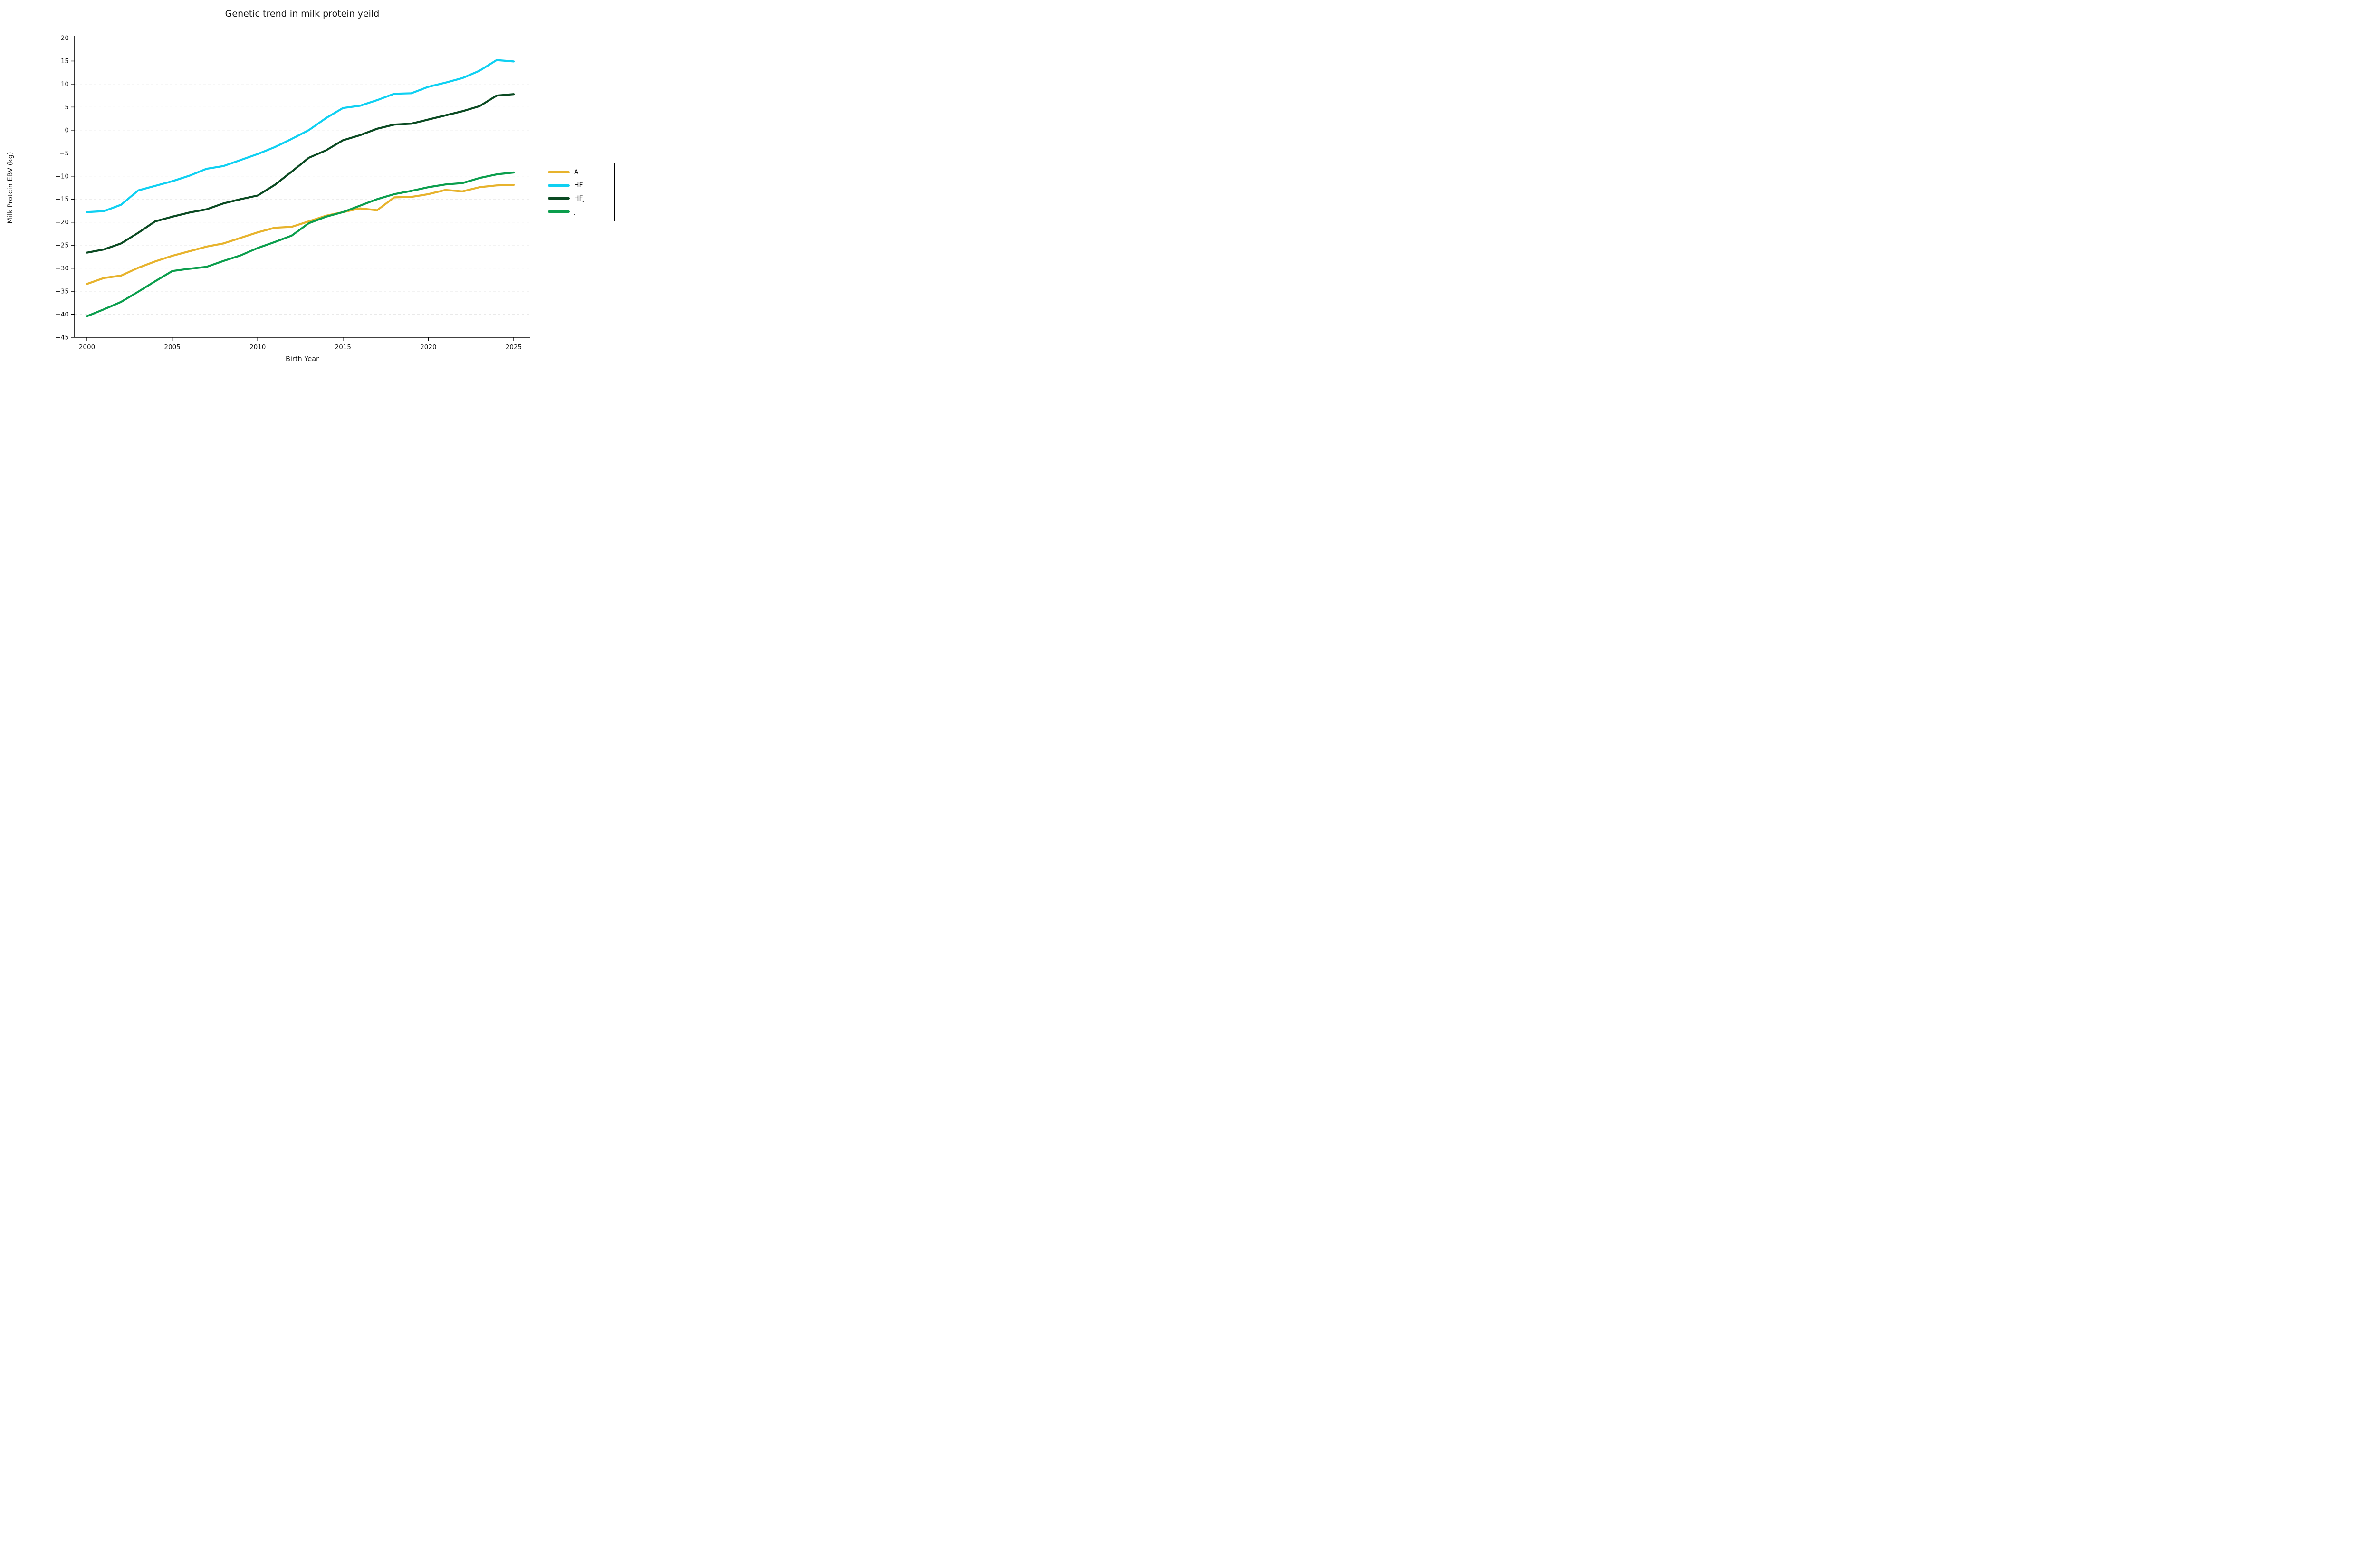 The image size is (2376, 1568). Describe the element at coordinates (67, 108) in the screenshot. I see `y-tick-label: 5` at that location.